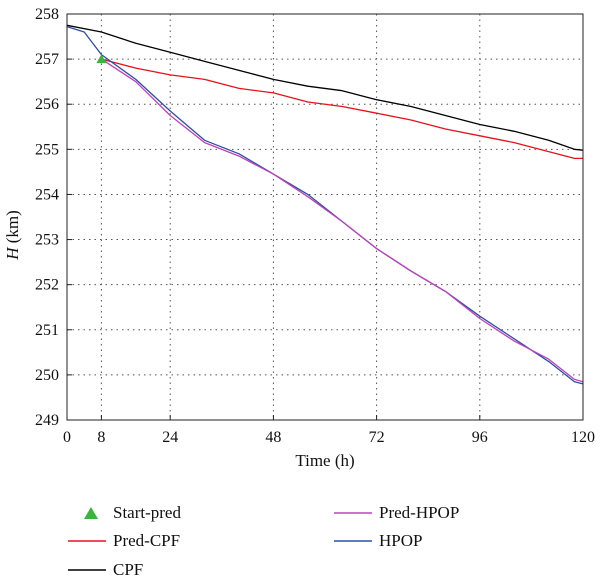 The width and height of the screenshot is (600, 584). I want to click on start-pred-marker, so click(101, 59).